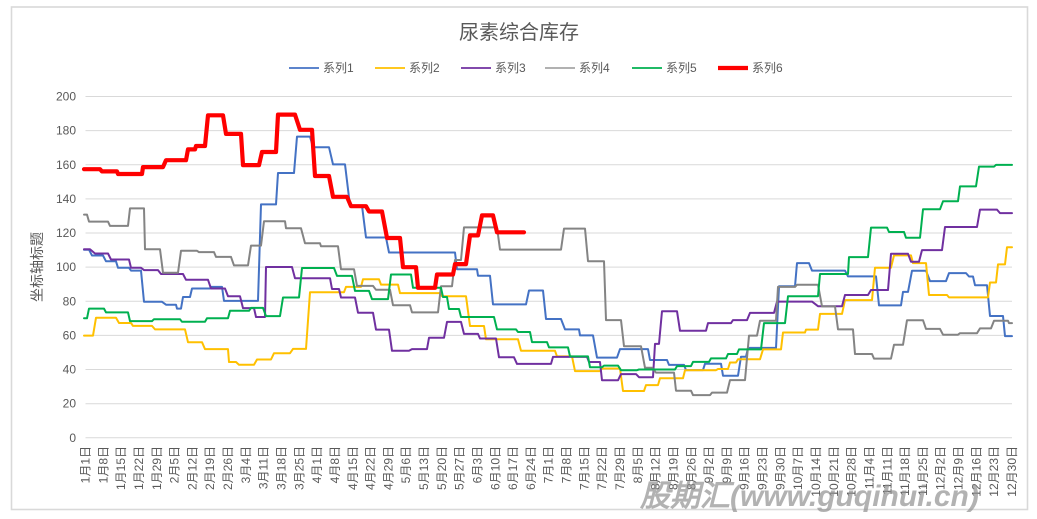 The width and height of the screenshot is (1037, 519). What do you see at coordinates (338, 68) in the screenshot?
I see `svg-text: 系列1` at bounding box center [338, 68].